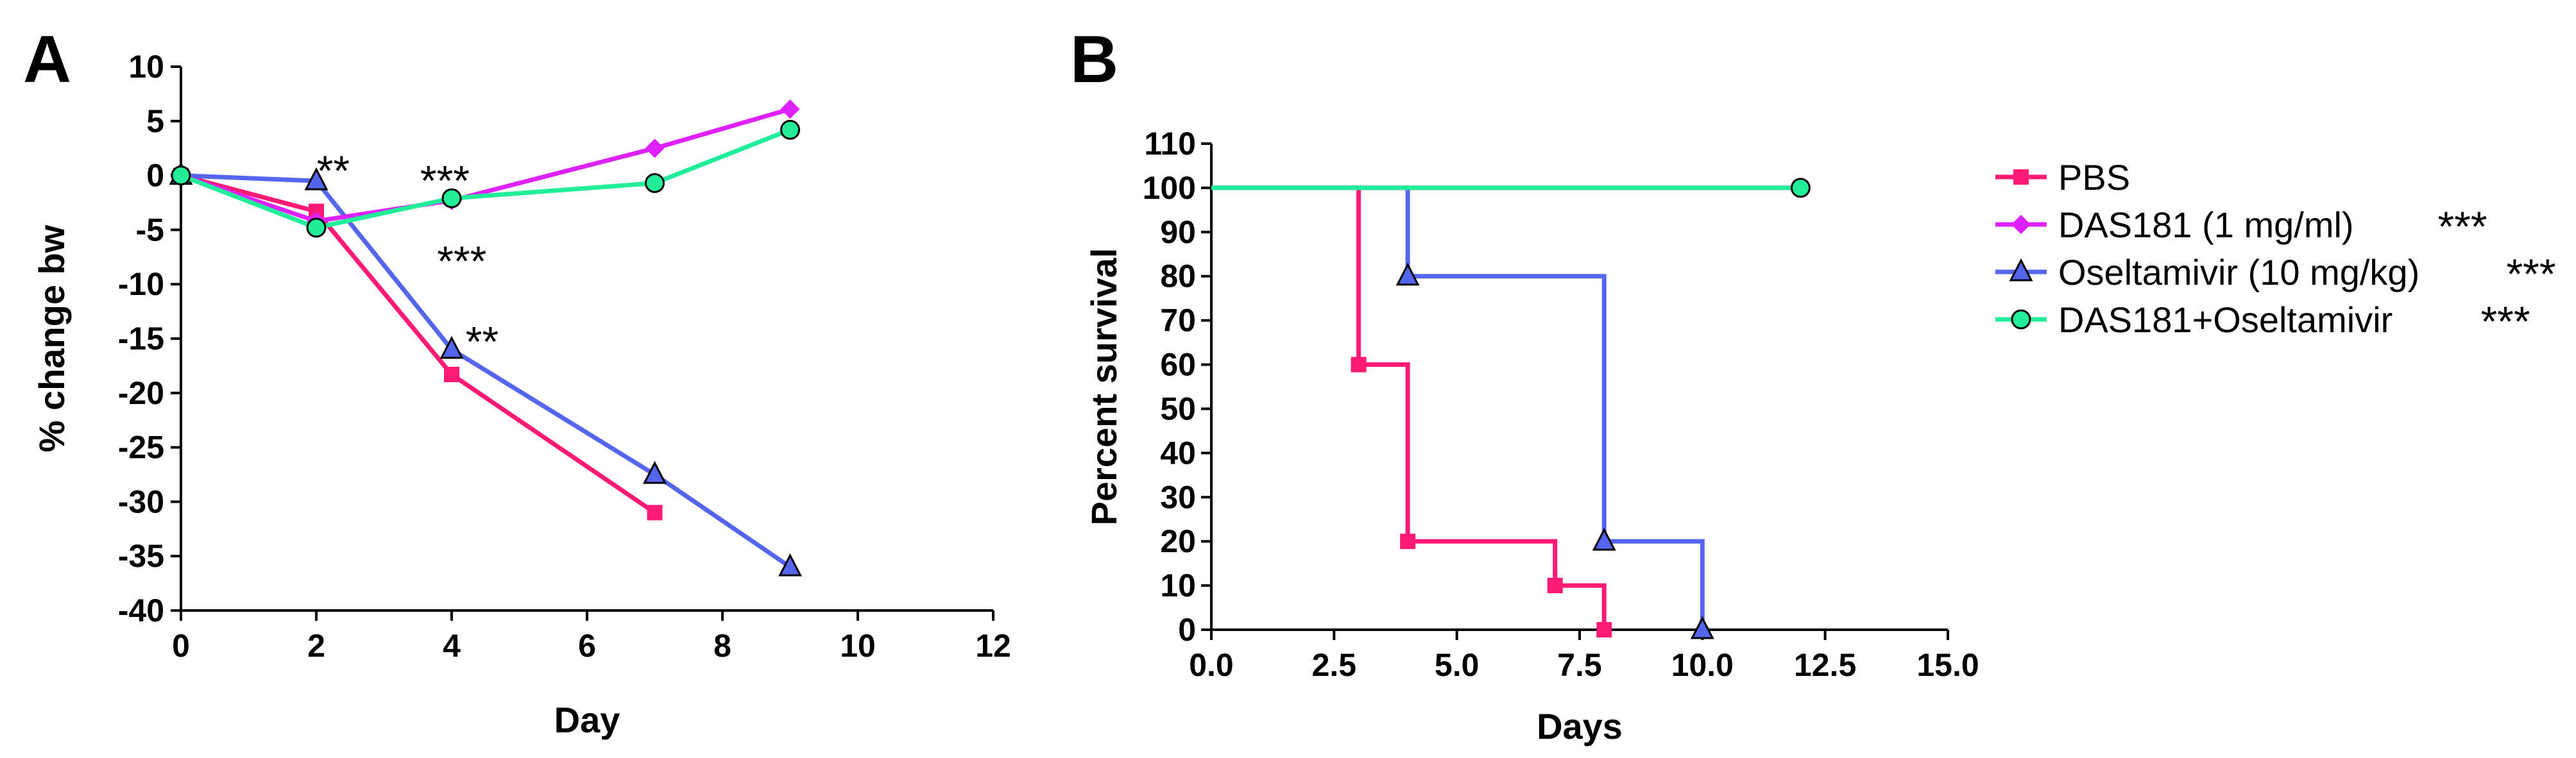  I want to click on x-tick-label: 0.0, so click(1211, 665).